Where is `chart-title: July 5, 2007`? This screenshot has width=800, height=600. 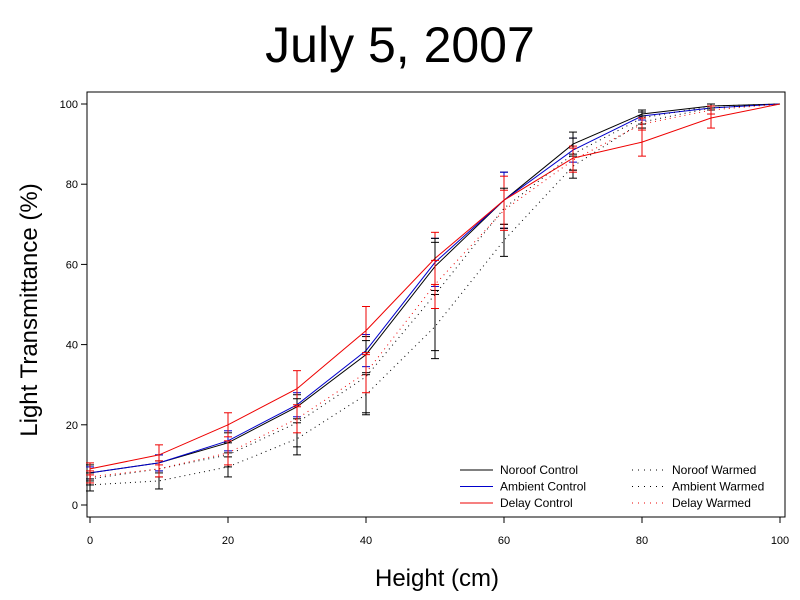
chart-title: July 5, 2007 is located at coordinates (400, 45).